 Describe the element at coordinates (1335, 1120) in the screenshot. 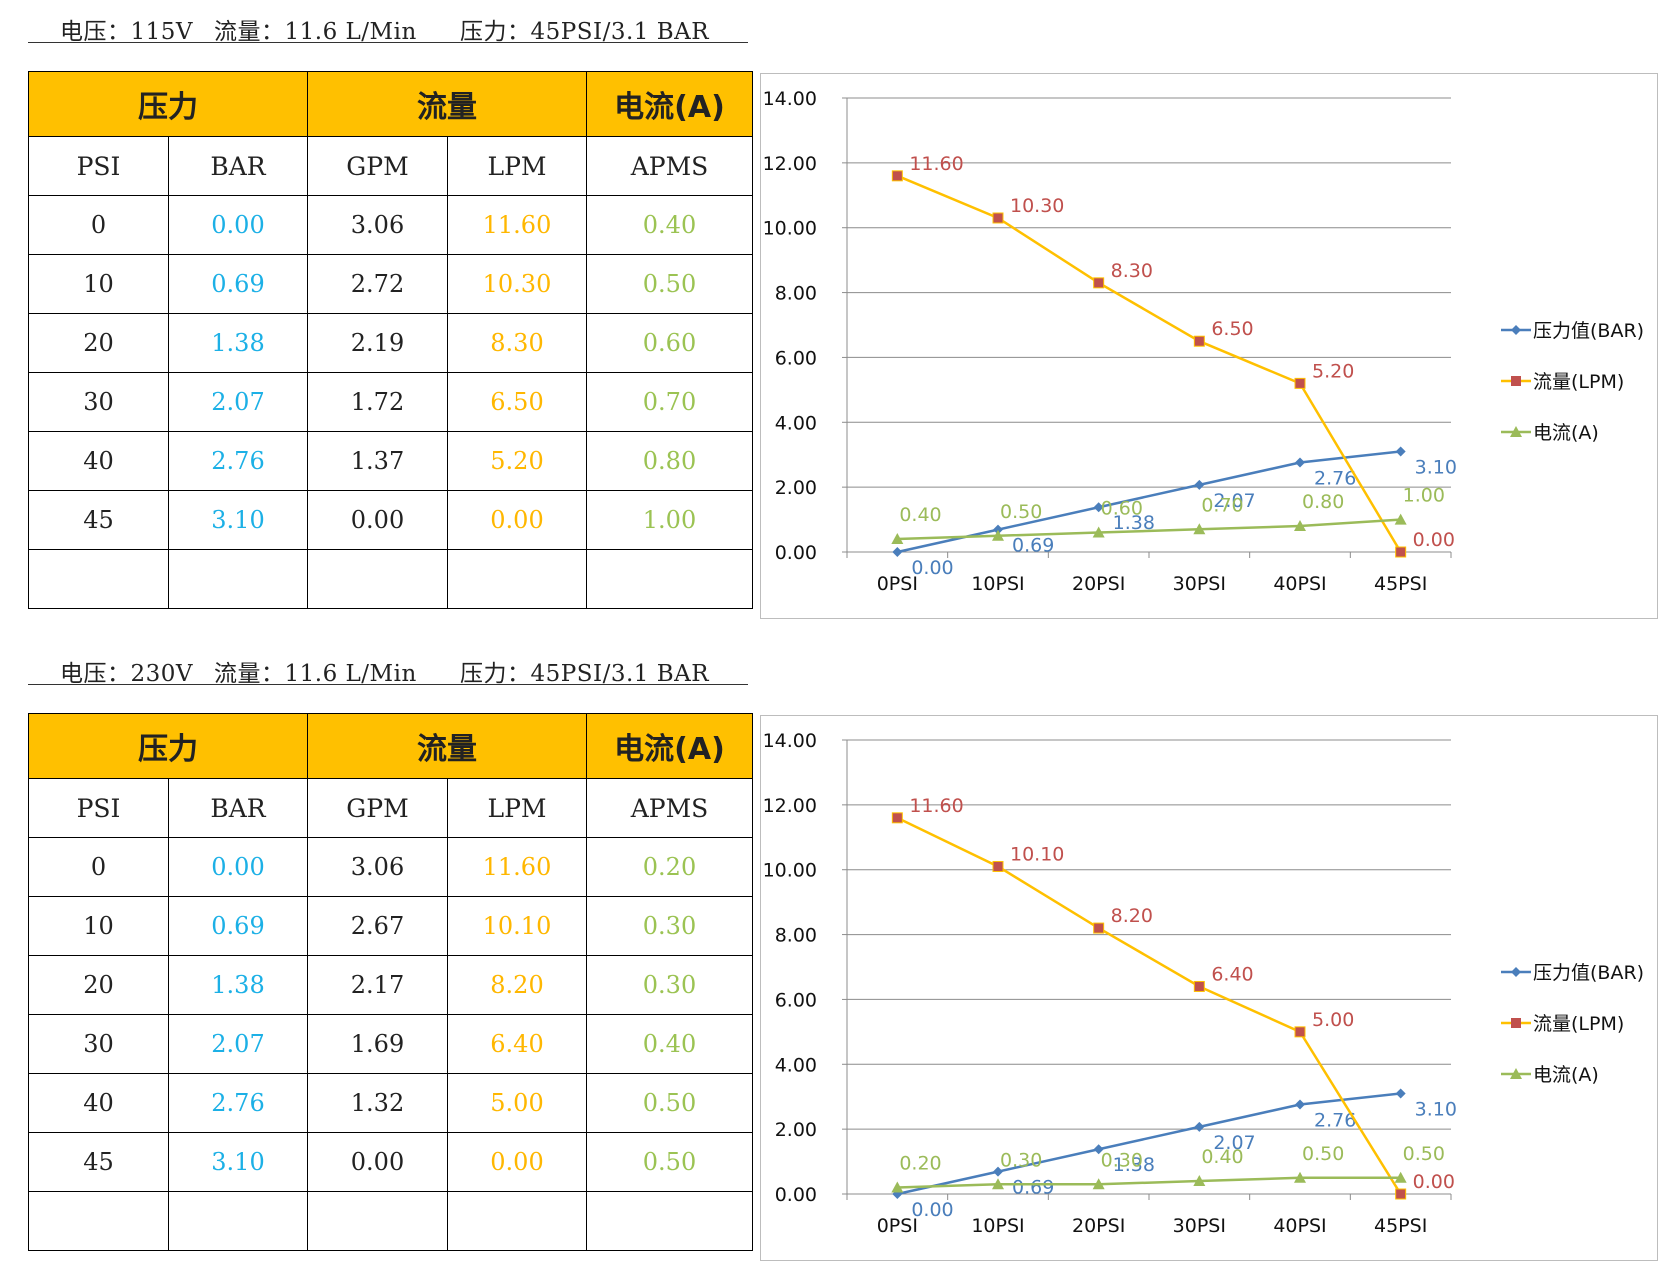

I see `data-label: 2.76` at that location.